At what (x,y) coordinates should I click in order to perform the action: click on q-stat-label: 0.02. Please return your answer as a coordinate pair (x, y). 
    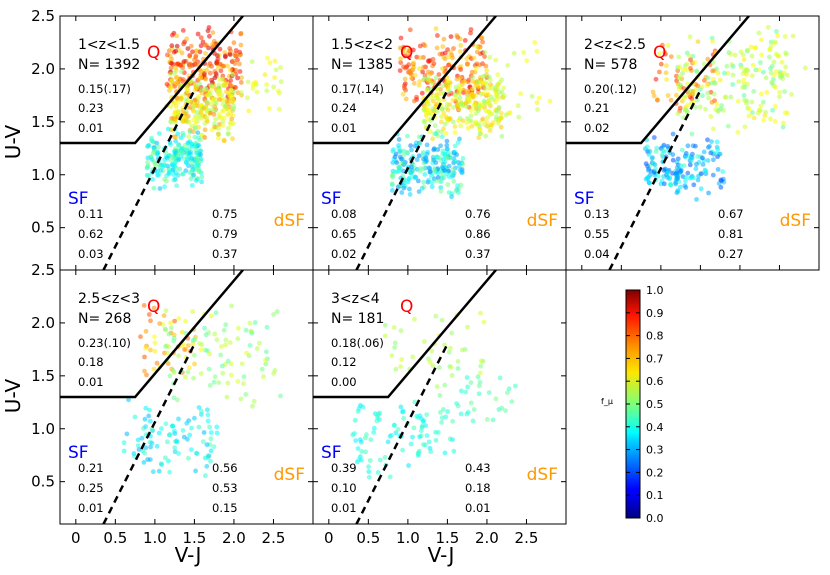
    Looking at the image, I should click on (597, 128).